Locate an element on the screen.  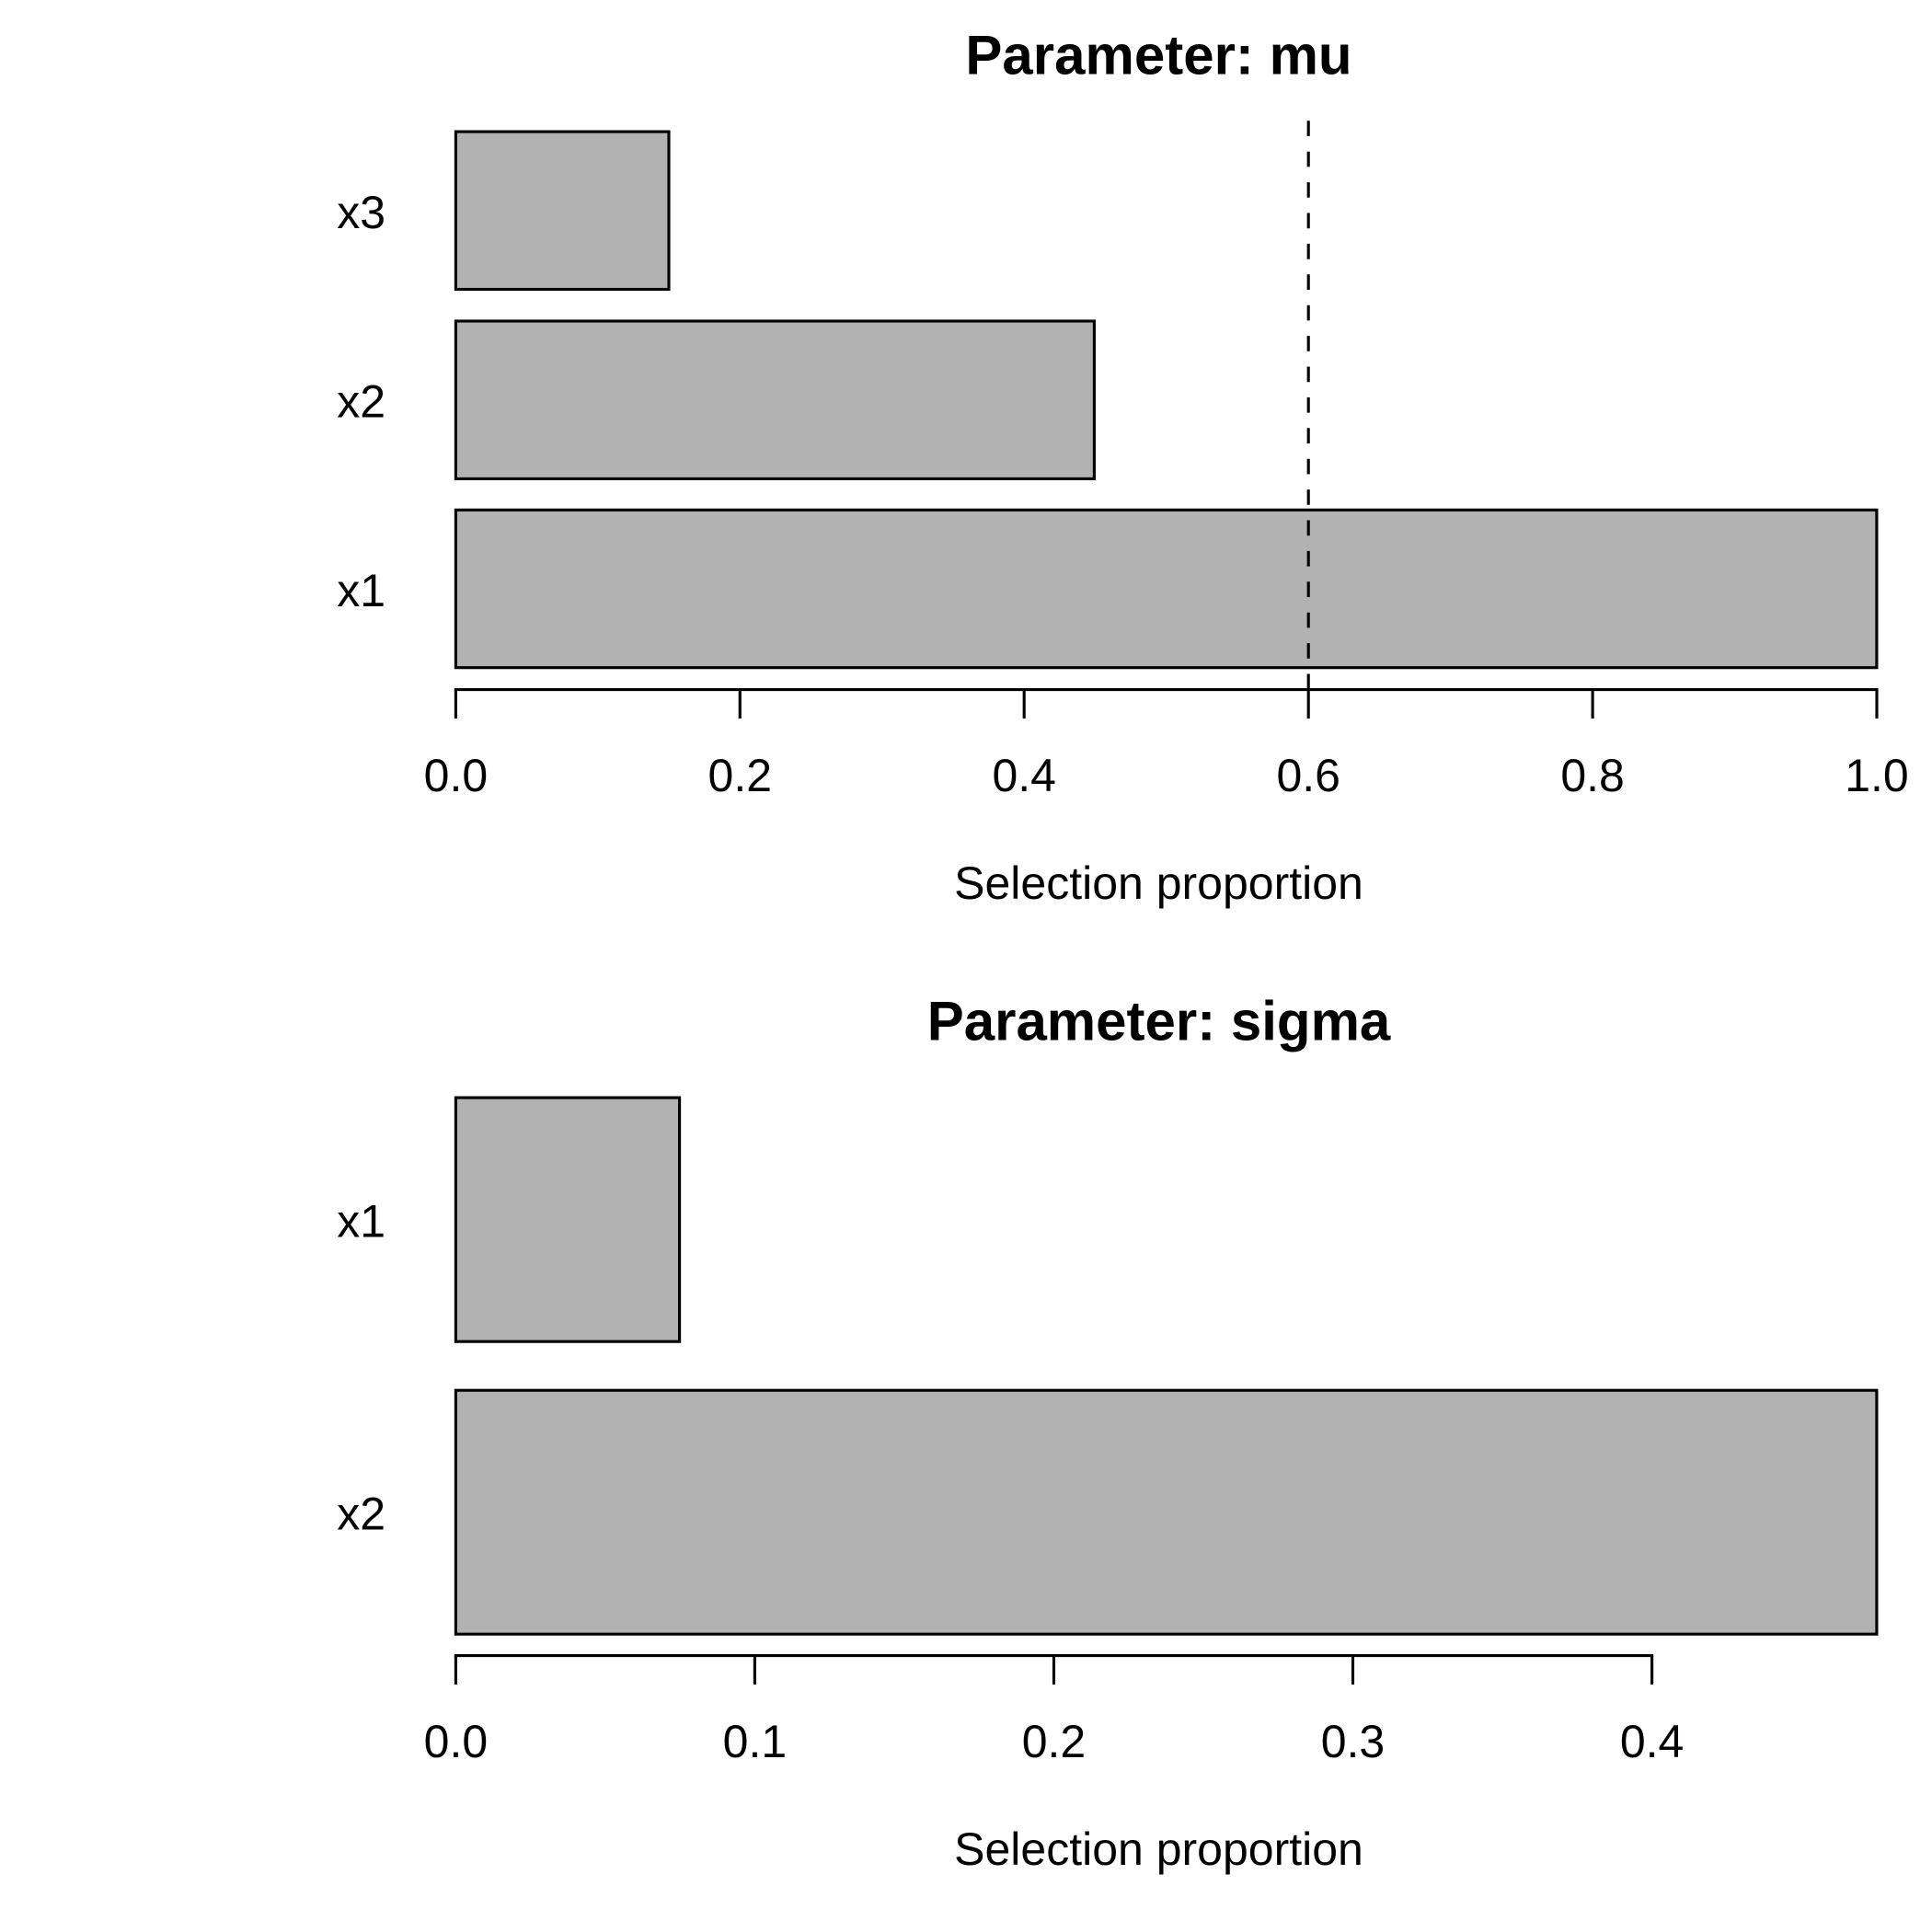
svg-text: x3 is located at coordinates (361, 212).